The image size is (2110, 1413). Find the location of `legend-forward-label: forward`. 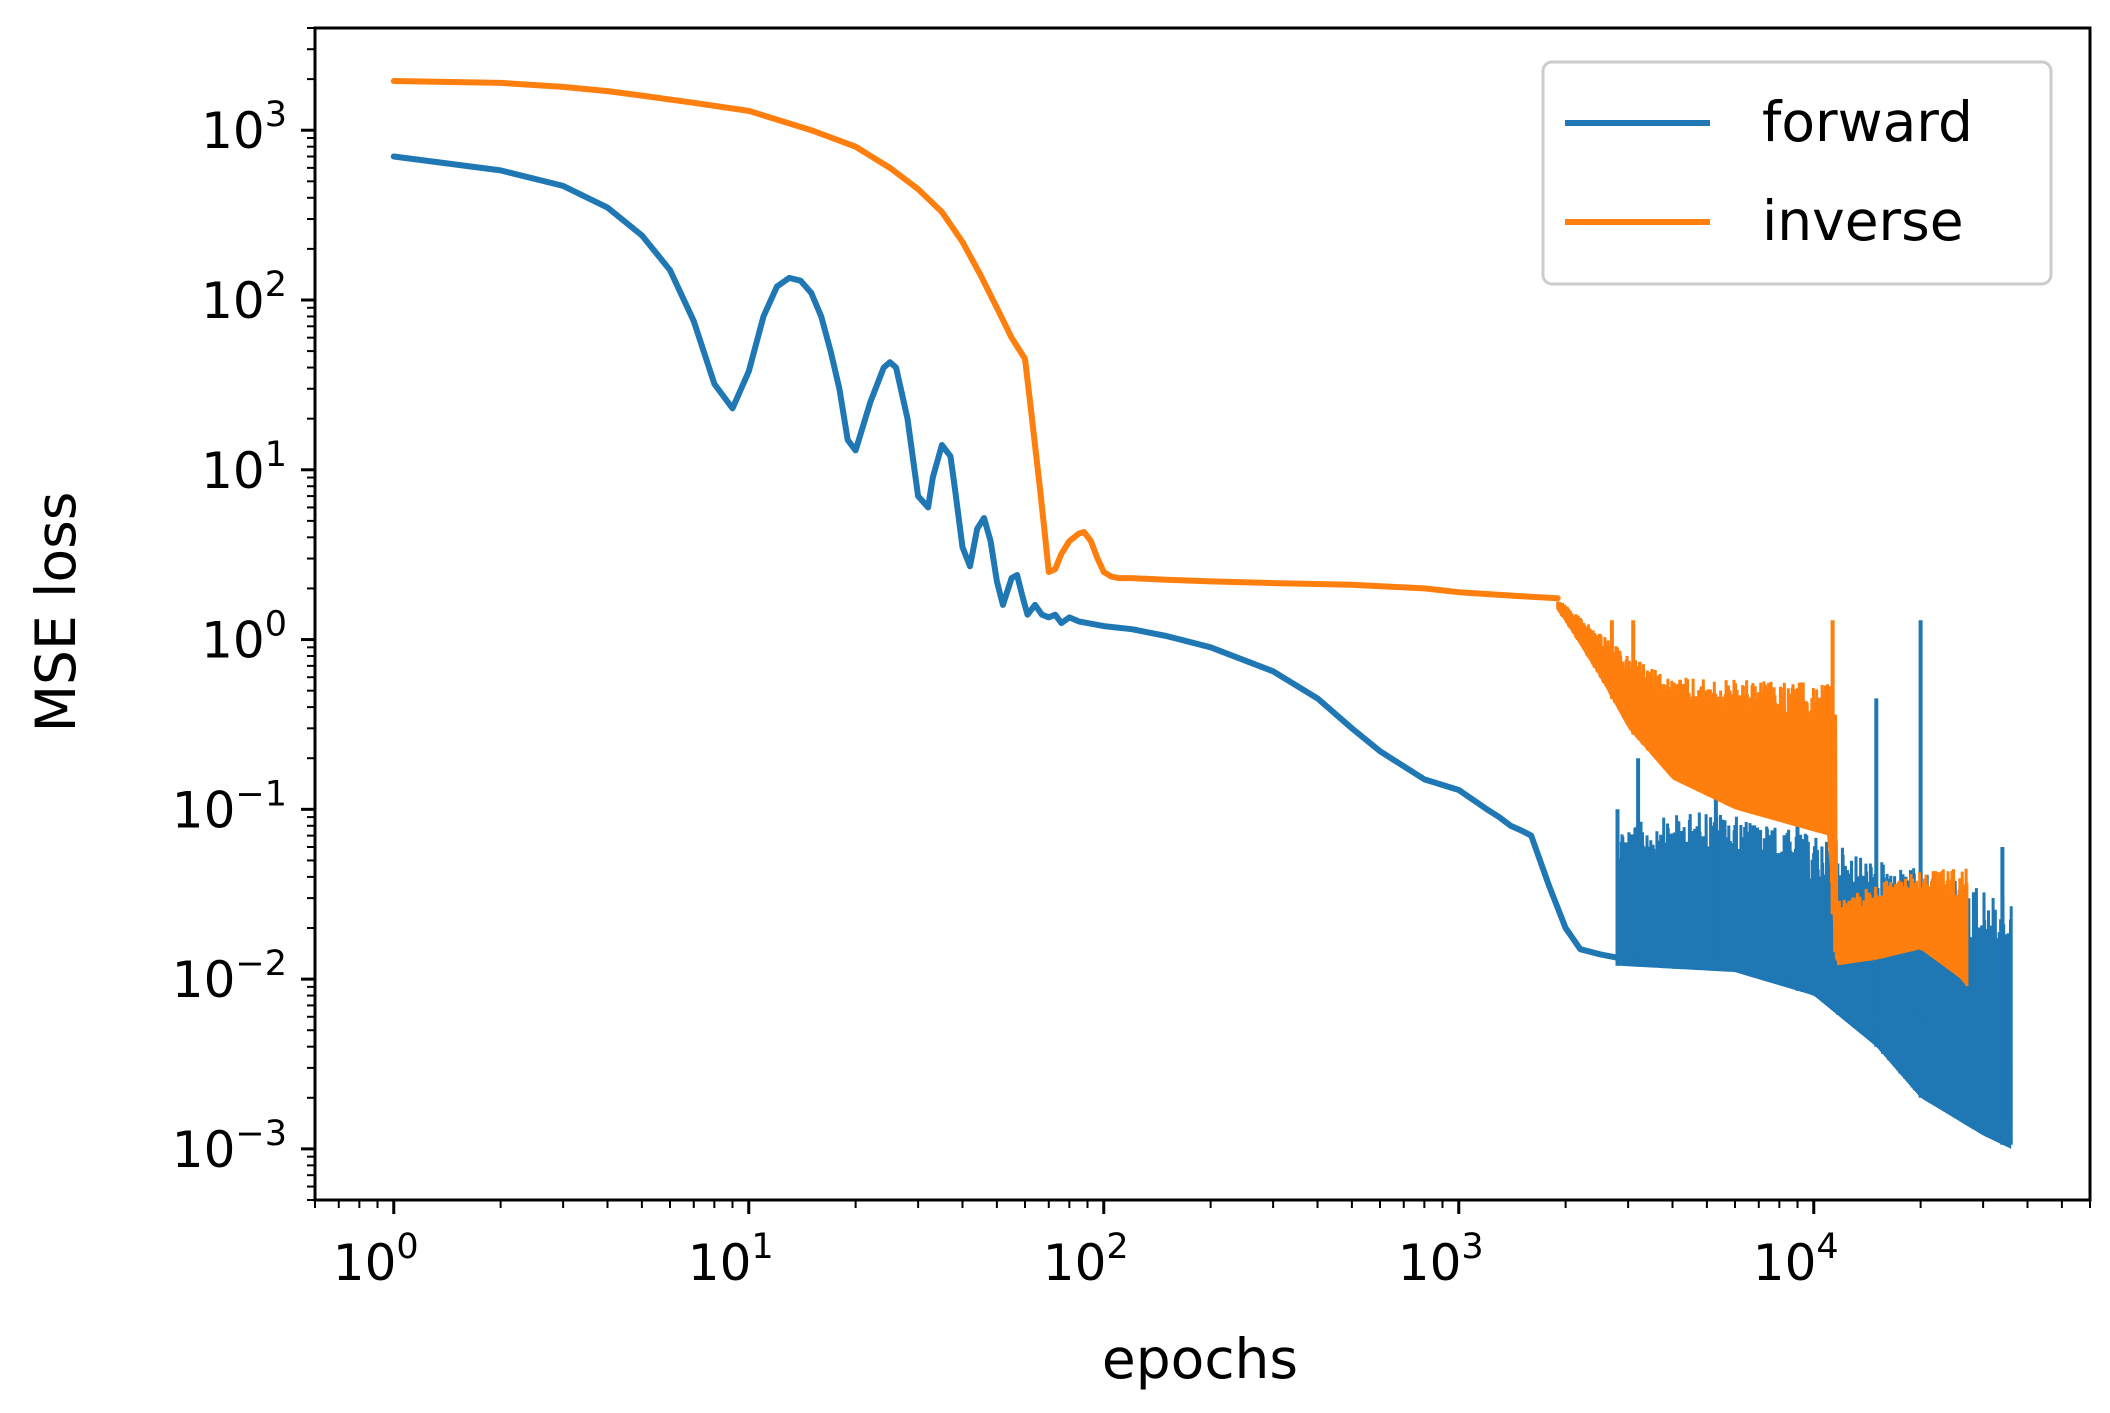

legend-forward-label: forward is located at coordinates (1867, 122).